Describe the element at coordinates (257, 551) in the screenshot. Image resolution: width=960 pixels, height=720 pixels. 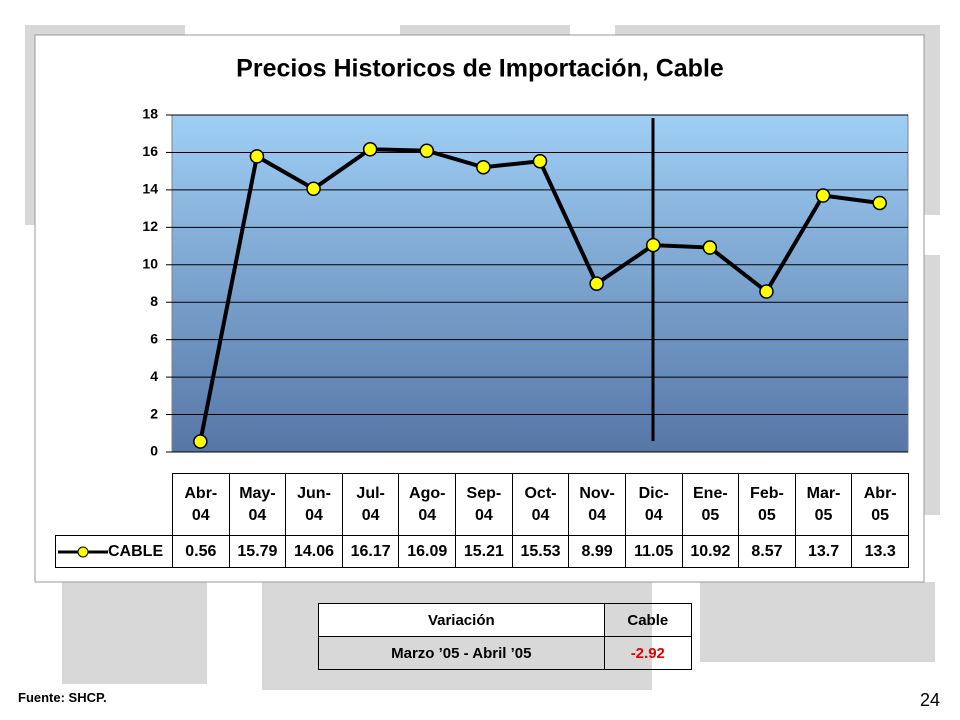
I see `value-cell: 15.79` at that location.